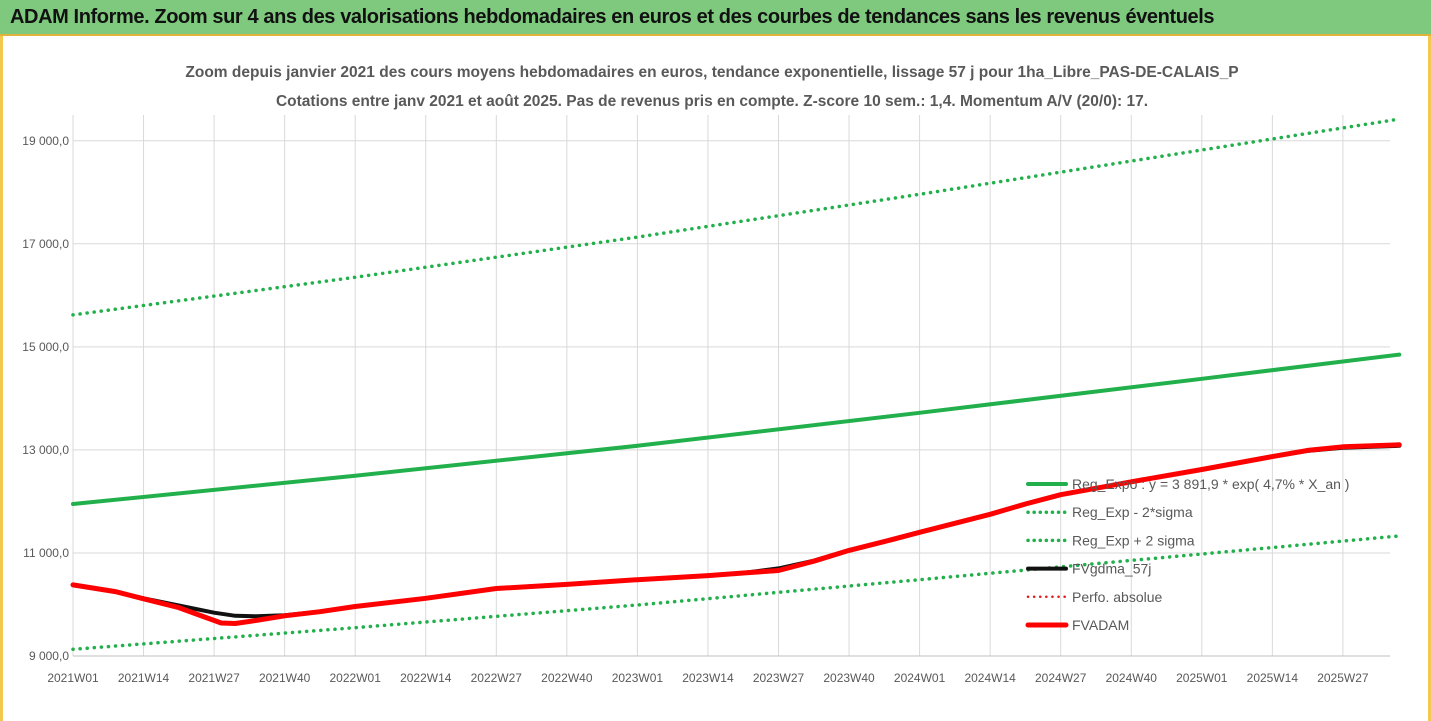  Describe the element at coordinates (426, 678) in the screenshot. I see `x-tick-label: 2022W14` at that location.